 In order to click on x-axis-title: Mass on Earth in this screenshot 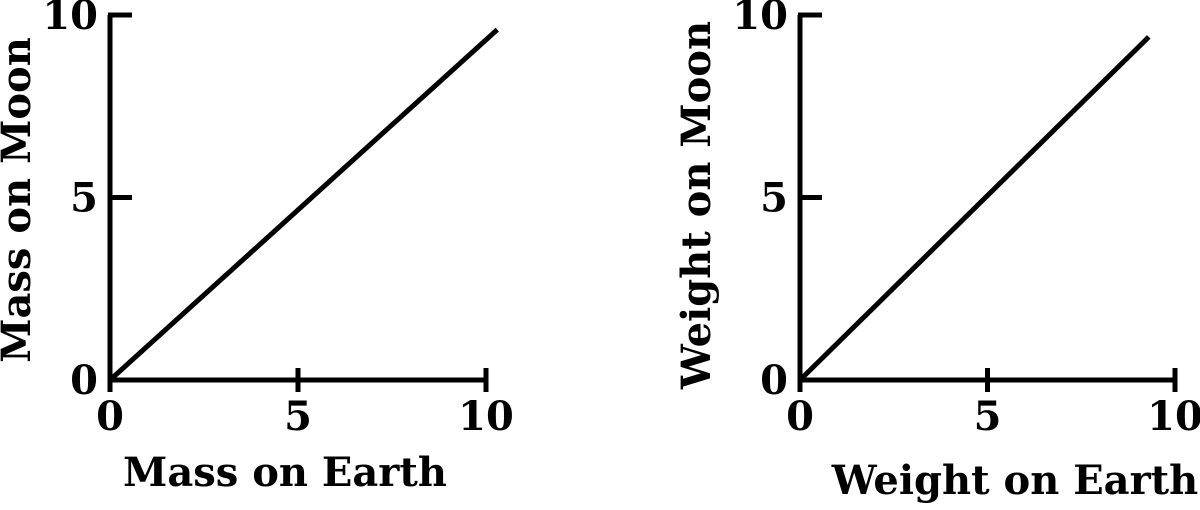, I will do `click(285, 472)`.